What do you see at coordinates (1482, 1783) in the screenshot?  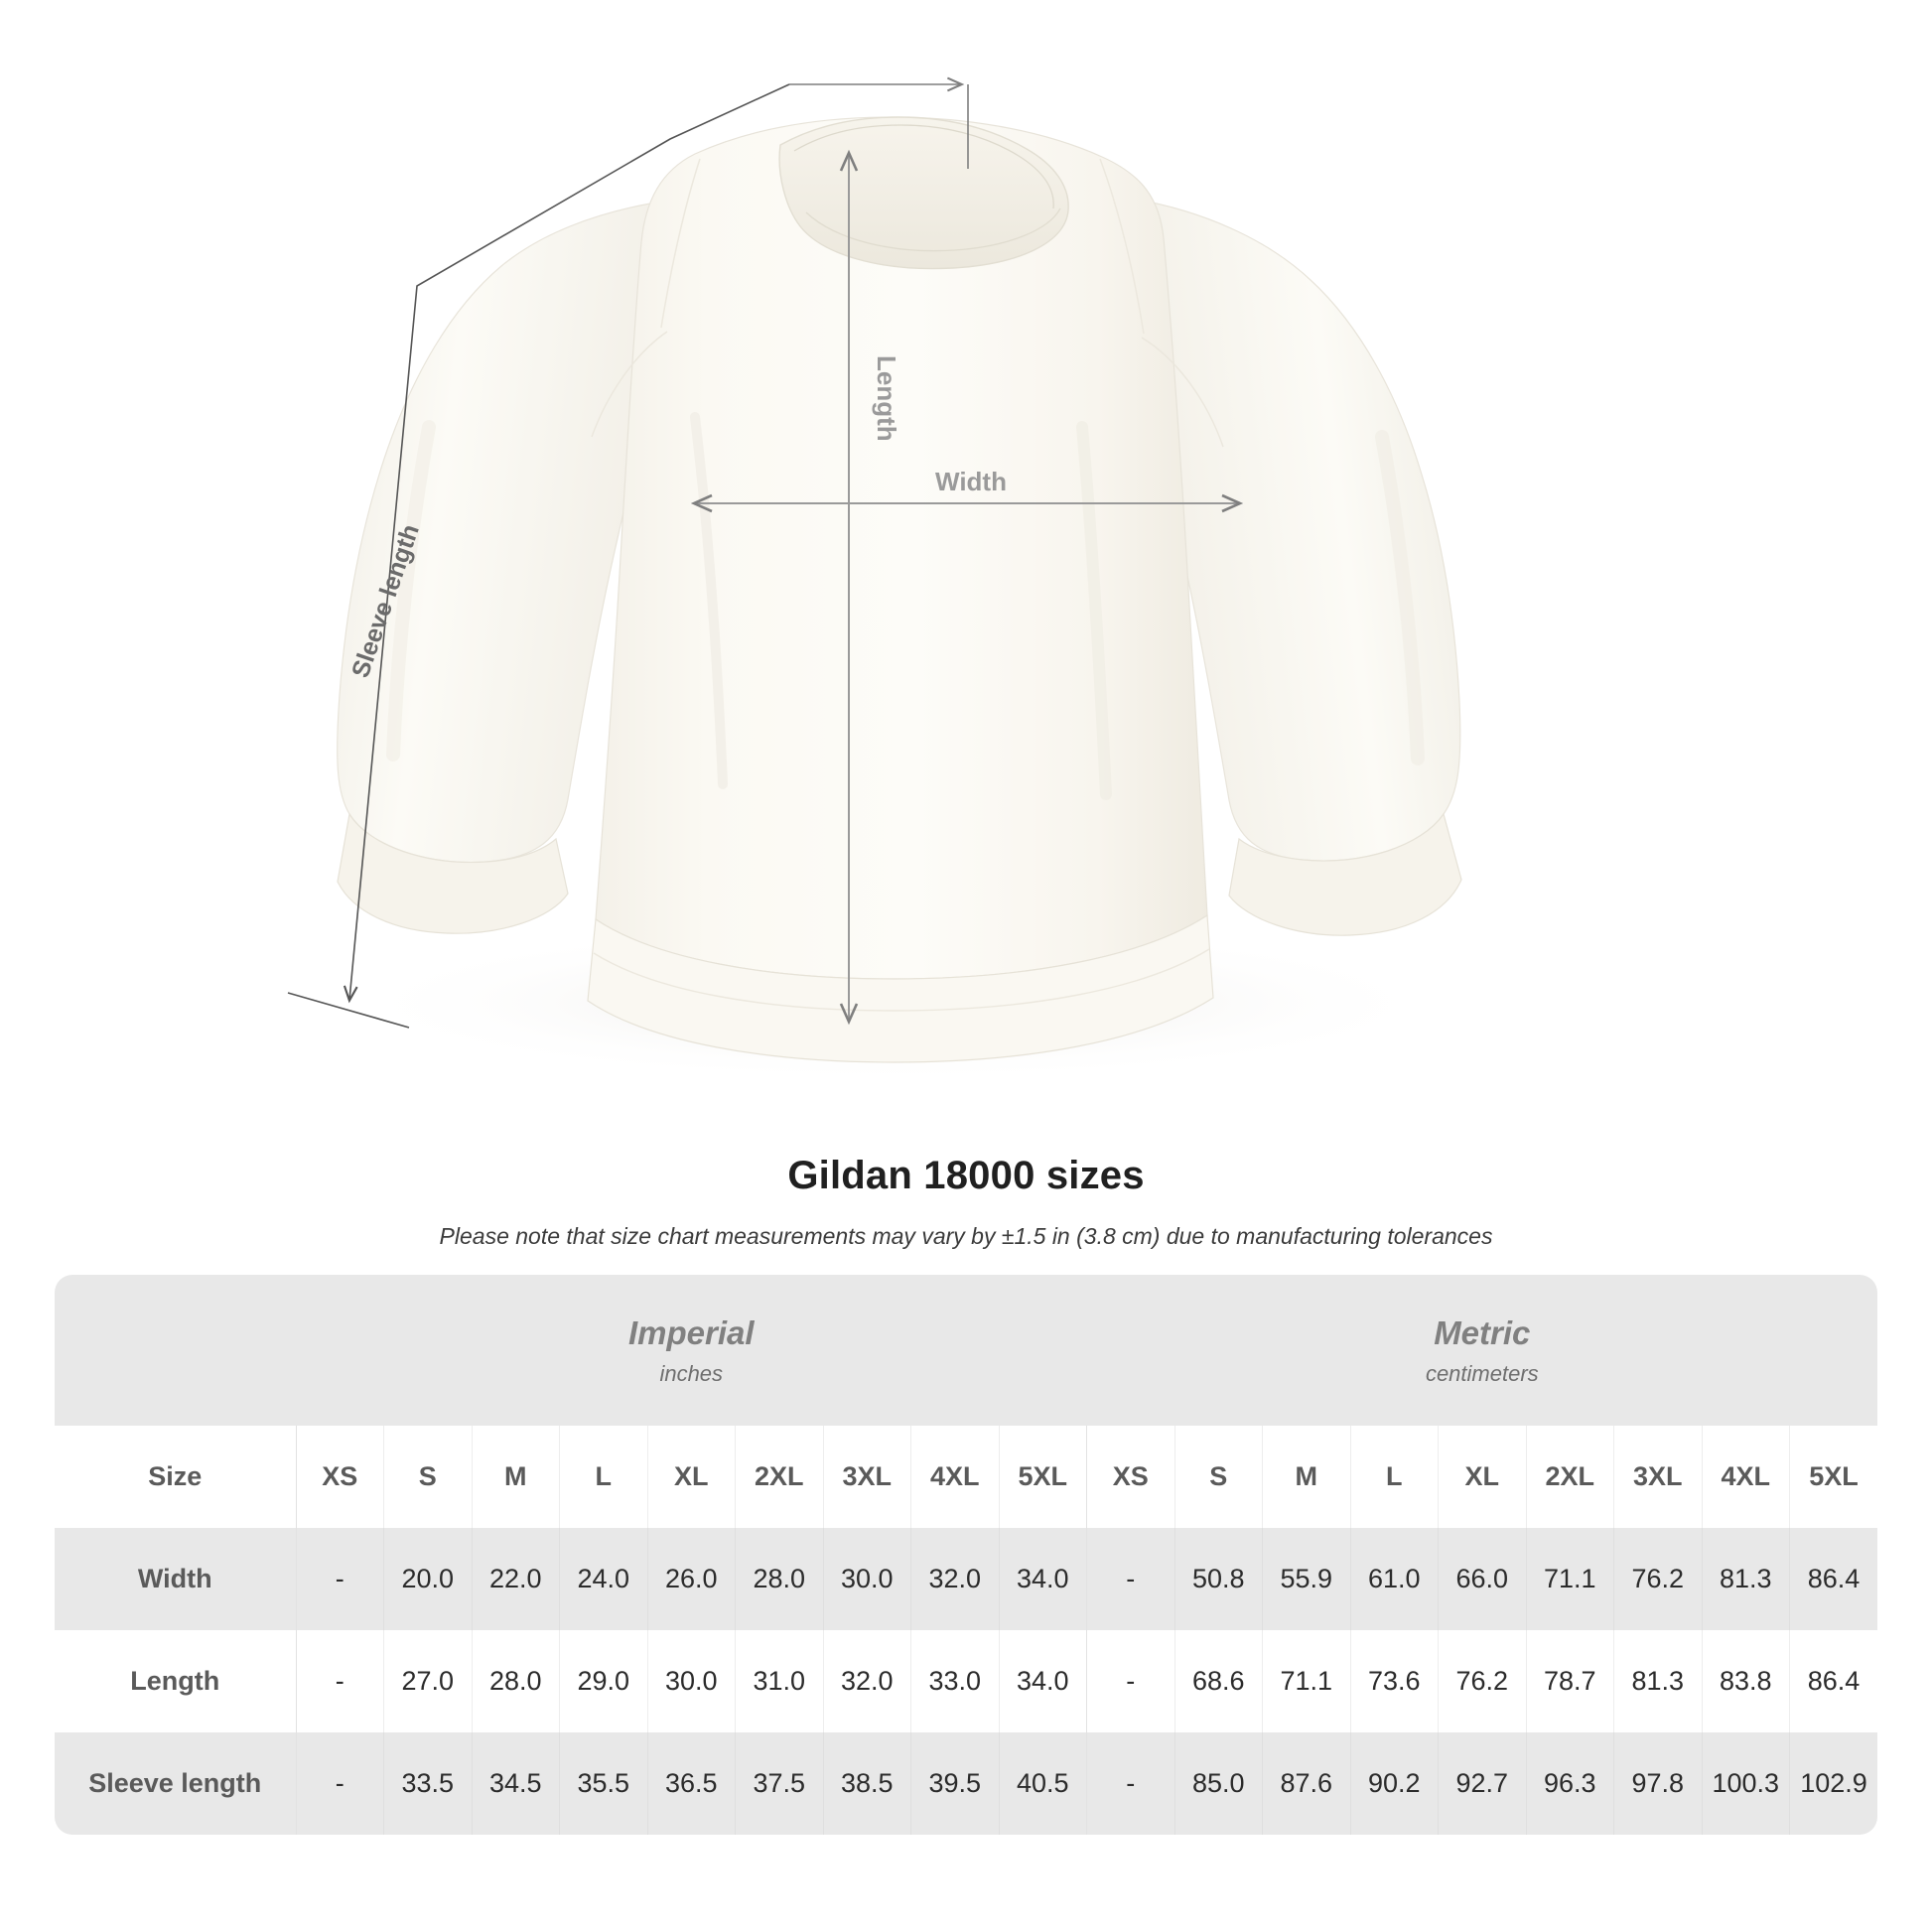 I see `cell-sleeve-length-metric-xl: 92.7` at bounding box center [1482, 1783].